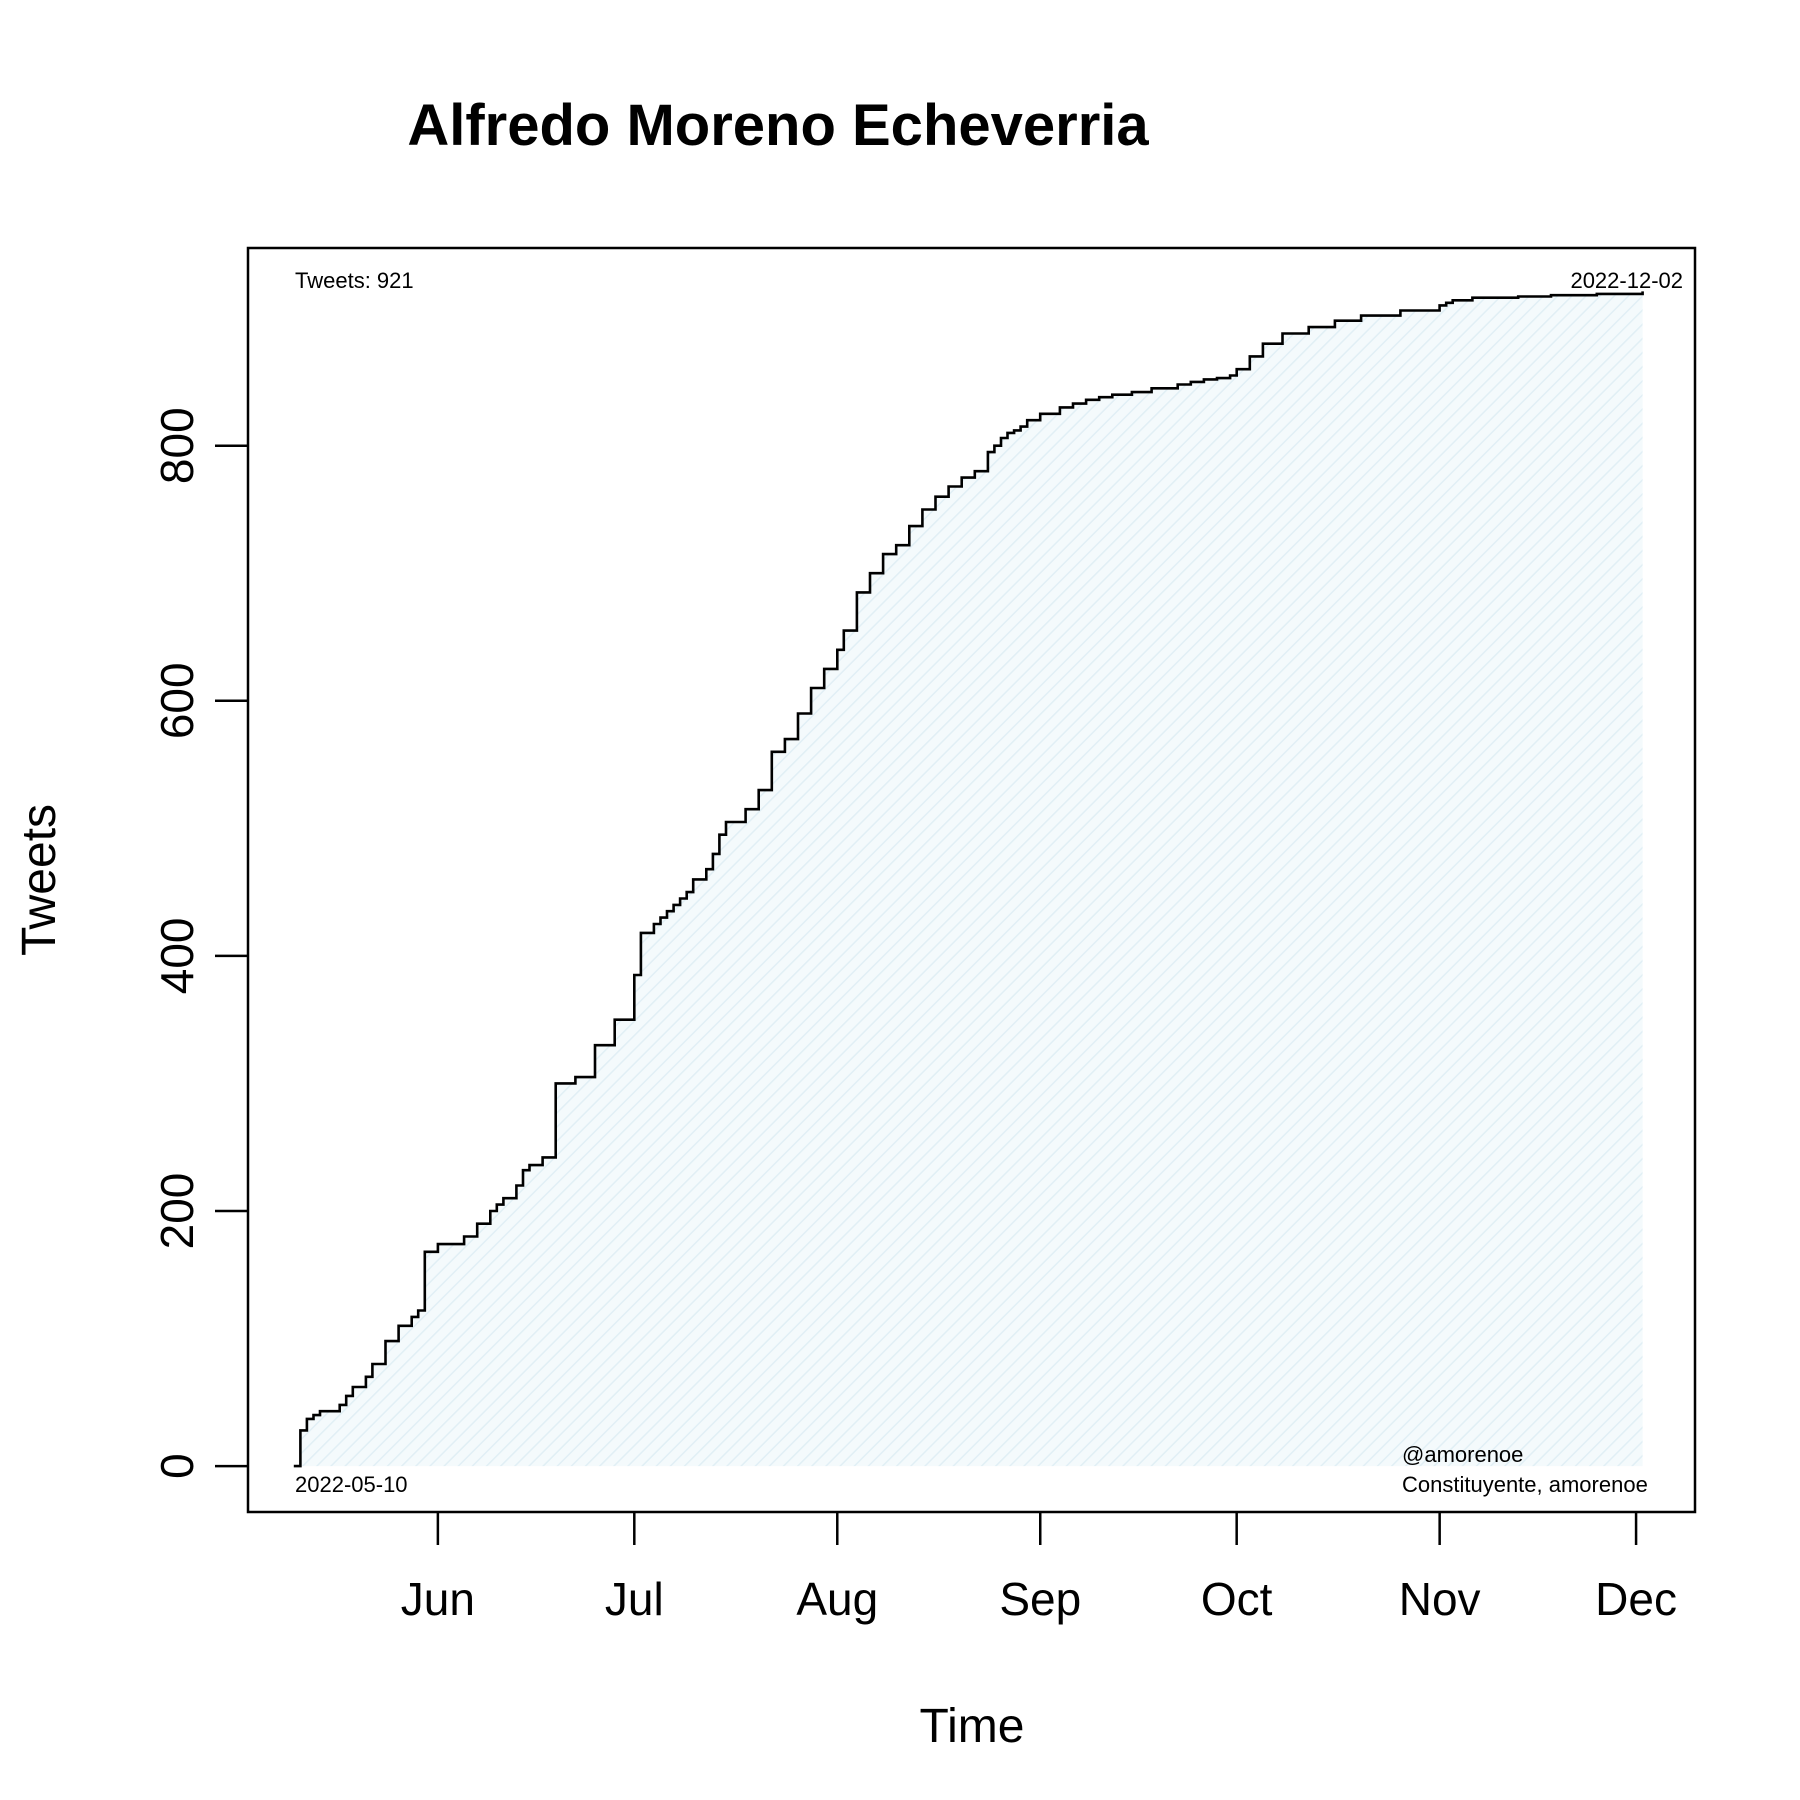  What do you see at coordinates (837, 1599) in the screenshot?
I see `x-tick-label: Aug` at bounding box center [837, 1599].